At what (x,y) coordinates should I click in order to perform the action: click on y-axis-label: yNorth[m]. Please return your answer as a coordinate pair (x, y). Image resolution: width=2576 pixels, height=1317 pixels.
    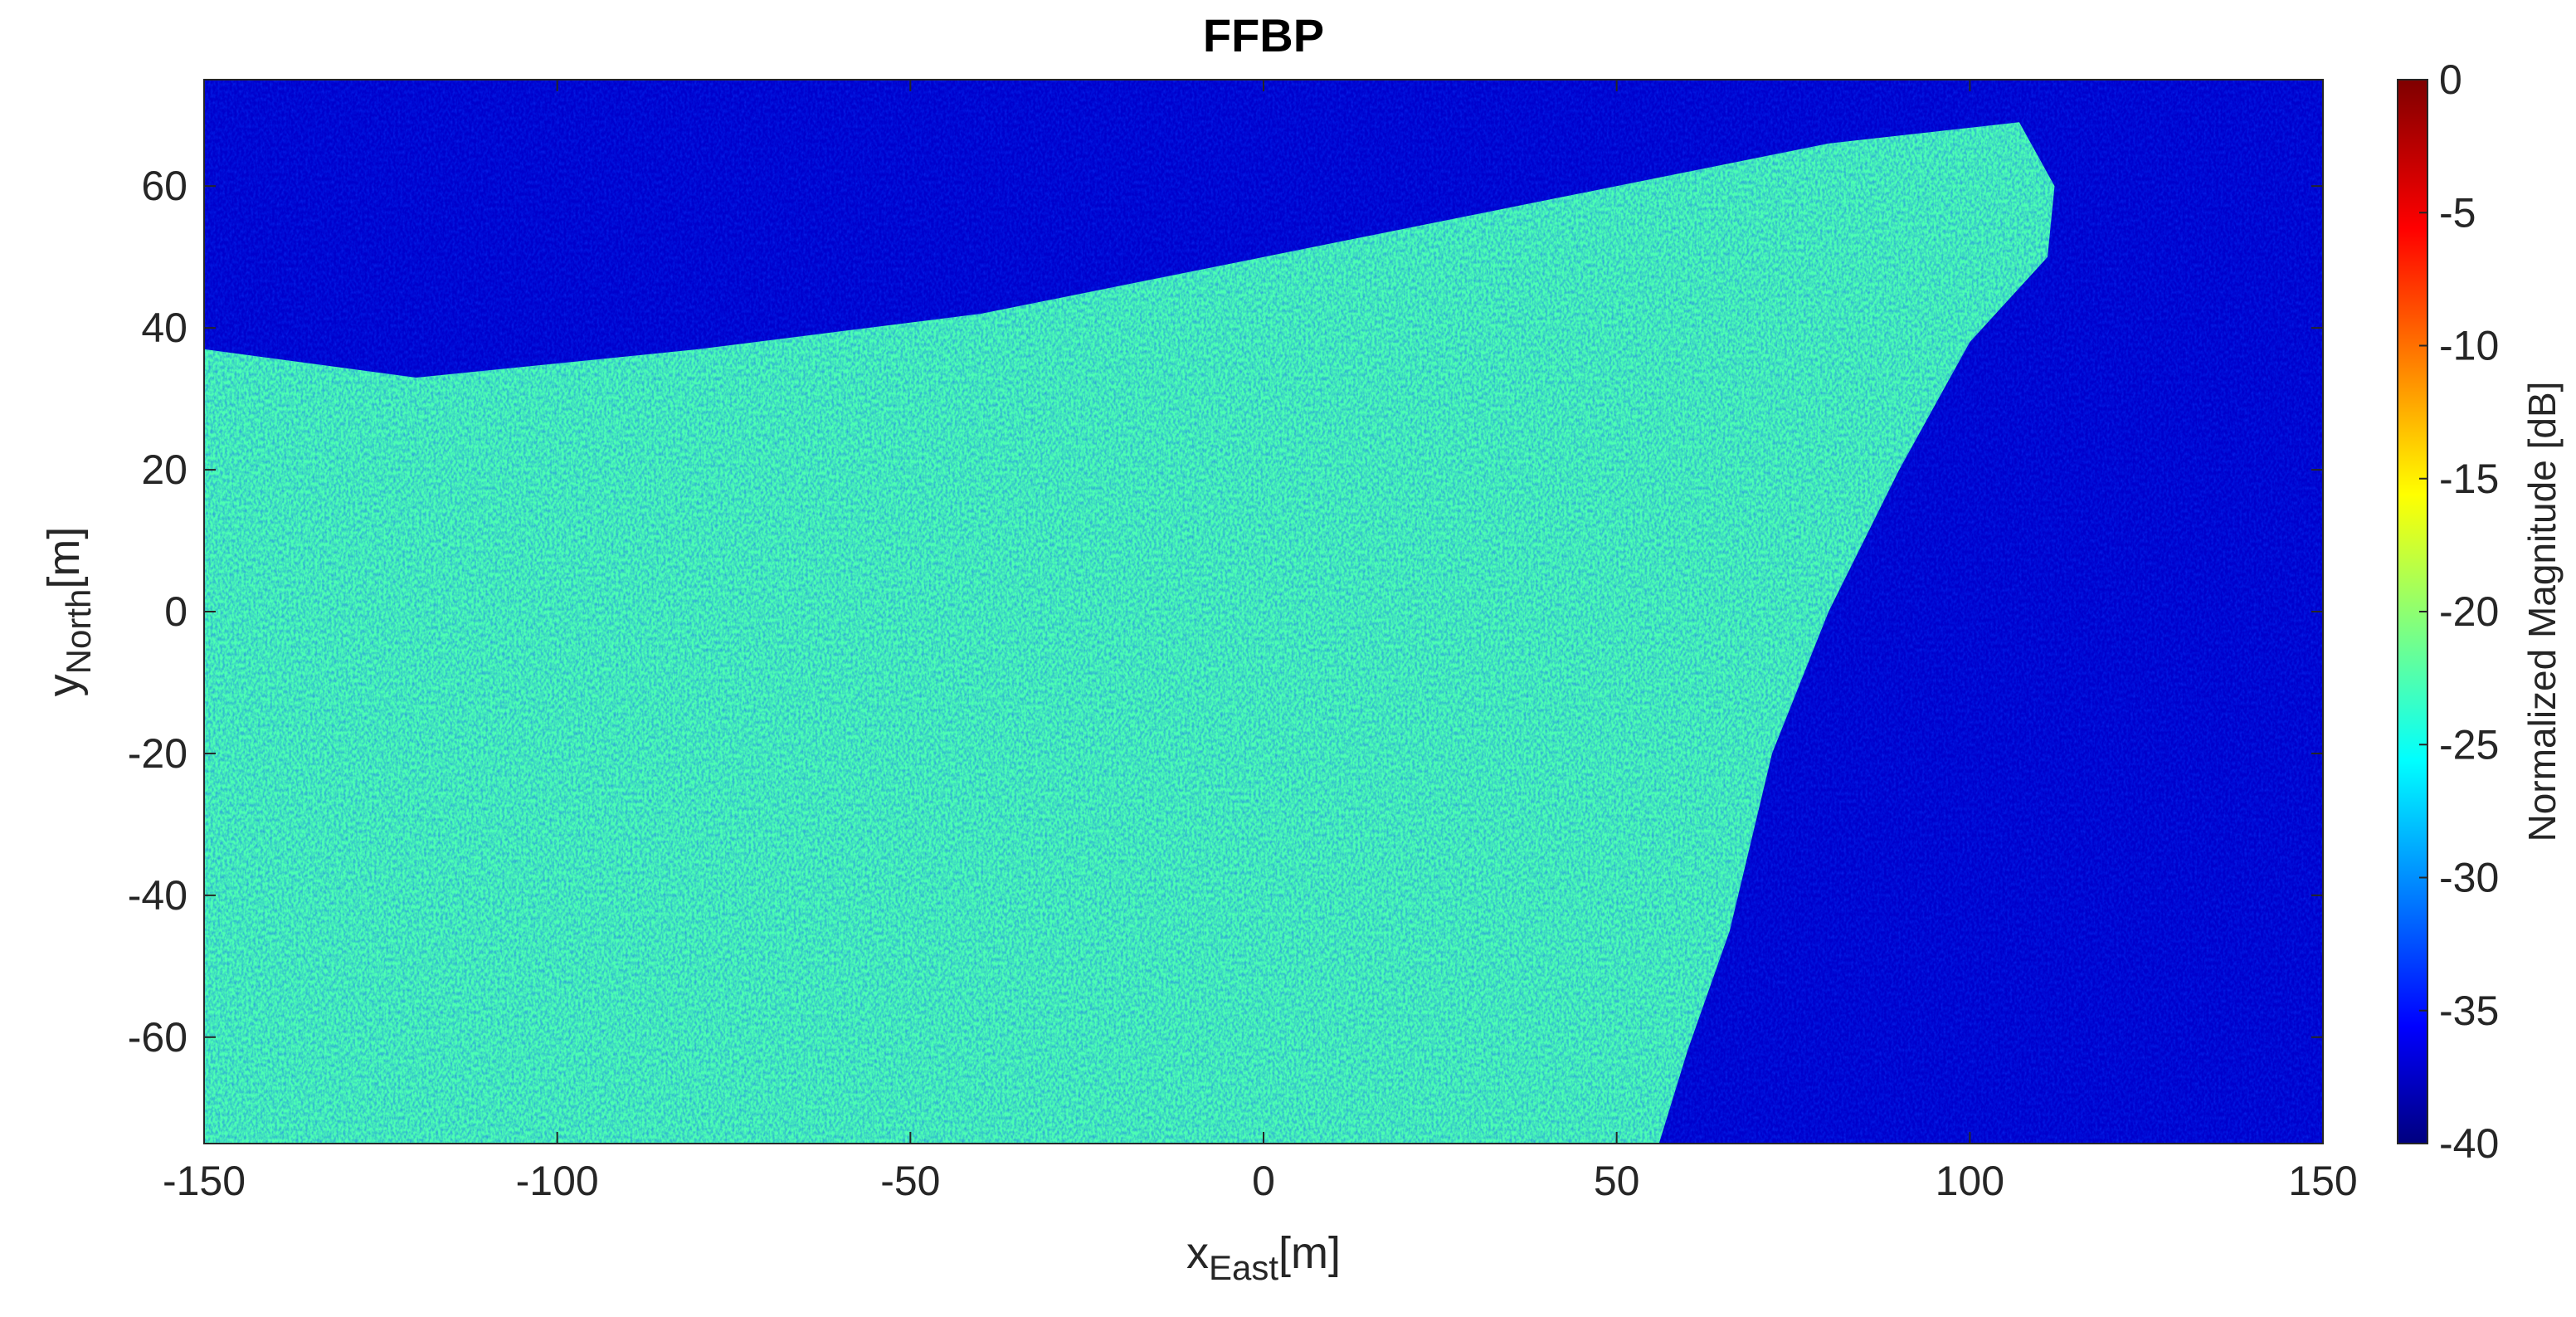
    Looking at the image, I should click on (68, 612).